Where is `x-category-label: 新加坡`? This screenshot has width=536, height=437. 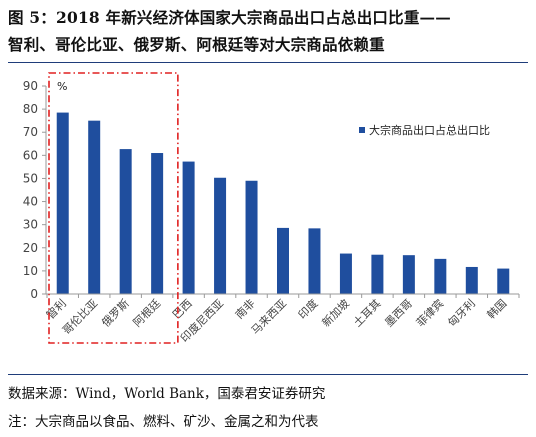
x-category-label: 新加坡 is located at coordinates (335, 312).